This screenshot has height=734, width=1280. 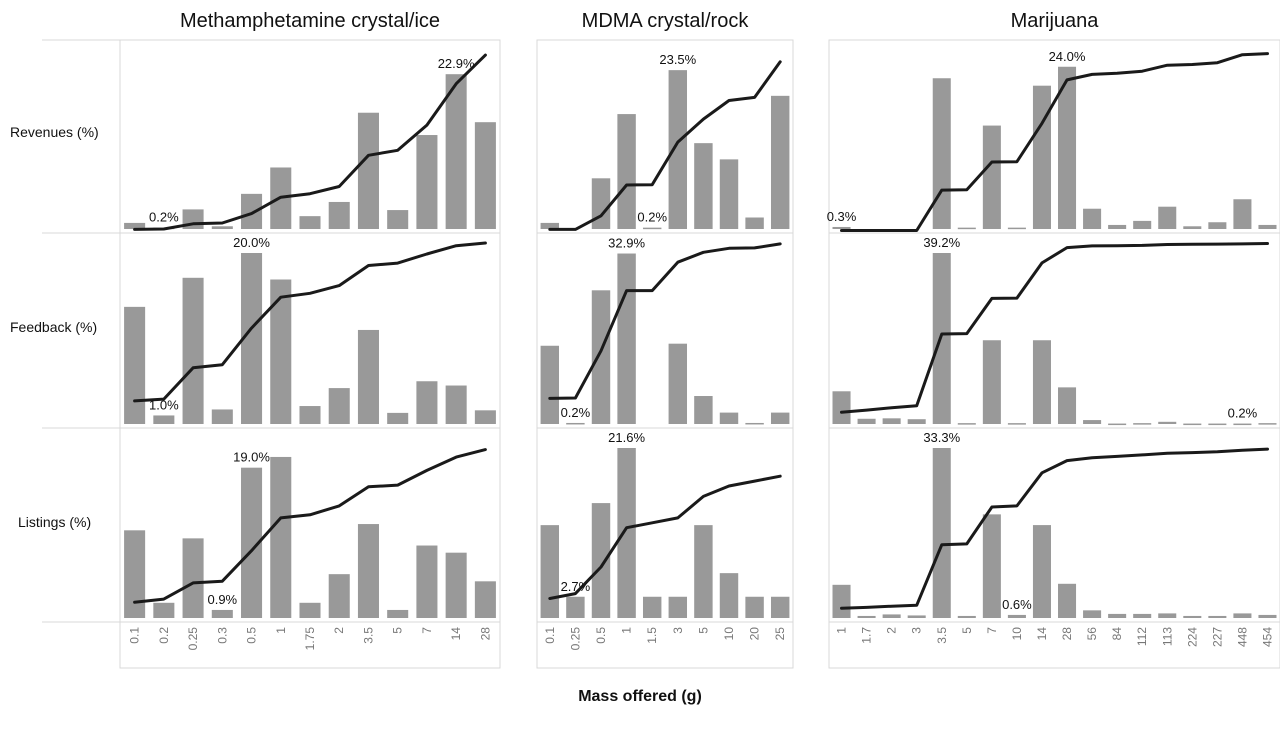 What do you see at coordinates (652, 228) in the screenshot?
I see `bar-1.5` at bounding box center [652, 228].